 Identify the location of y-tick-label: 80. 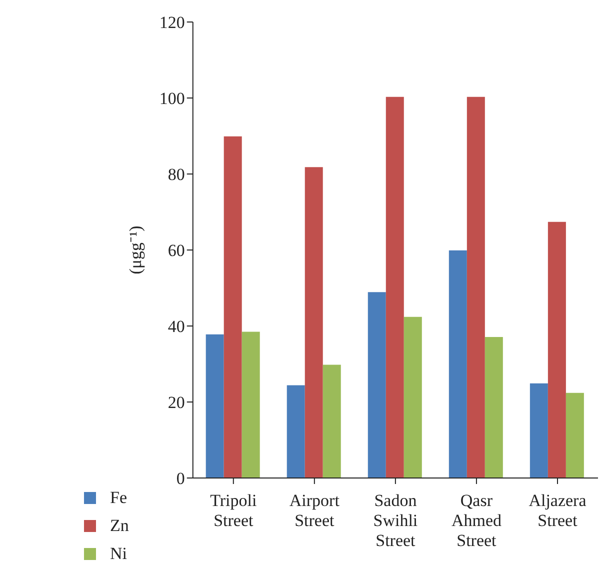
(176, 174).